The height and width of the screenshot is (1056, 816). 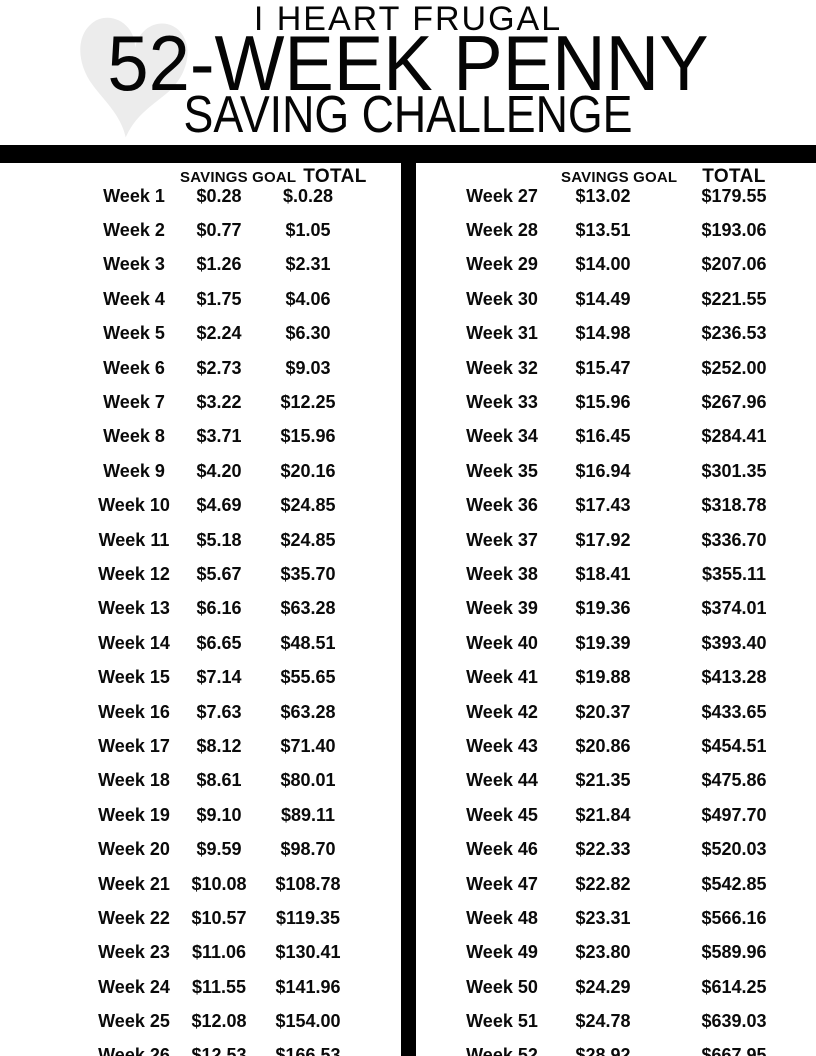 What do you see at coordinates (134, 230) in the screenshot?
I see `week-label: Week 2` at bounding box center [134, 230].